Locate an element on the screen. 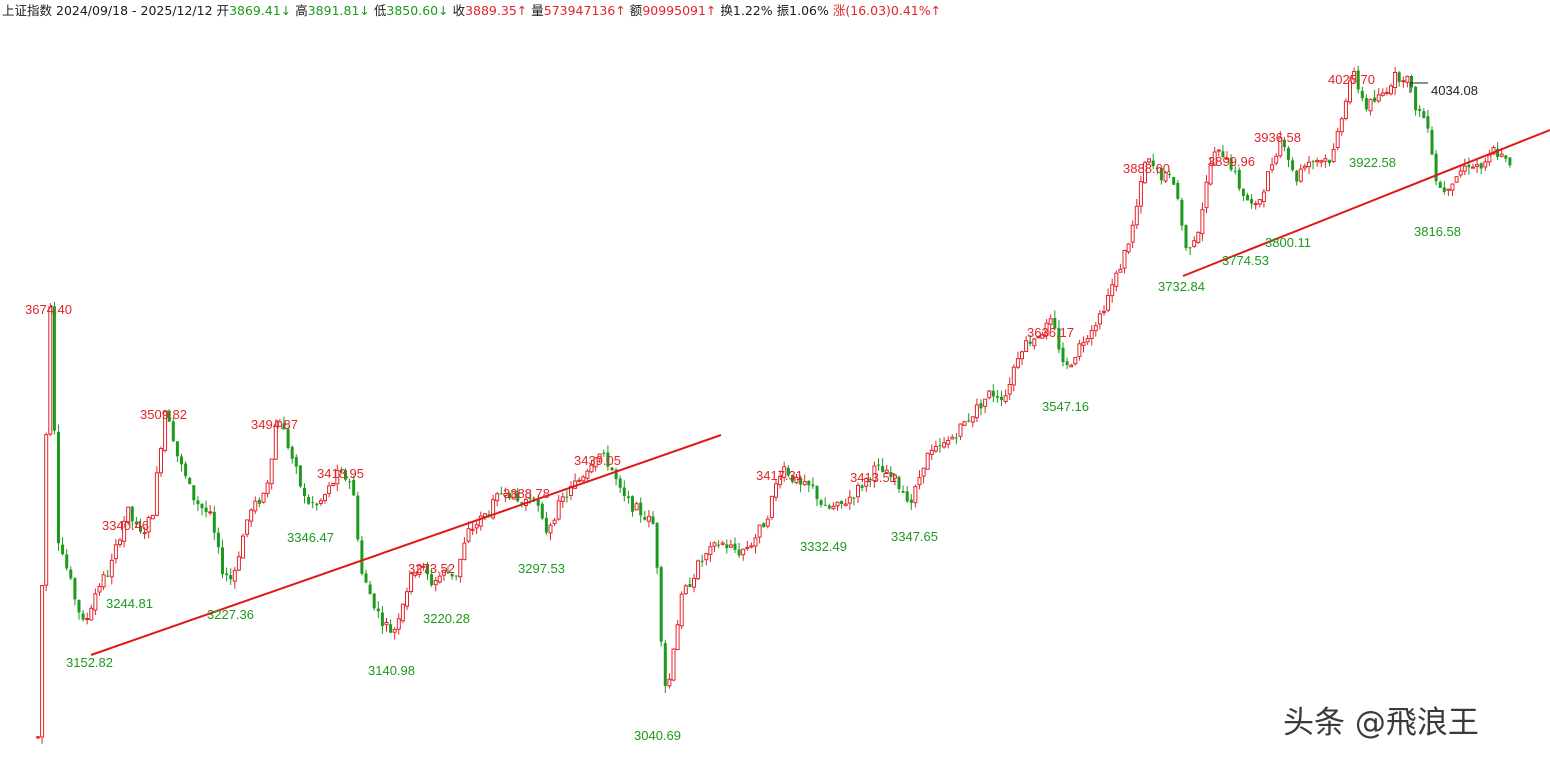 This screenshot has height=759, width=1550. turnover-label: 换 is located at coordinates (726, 10).